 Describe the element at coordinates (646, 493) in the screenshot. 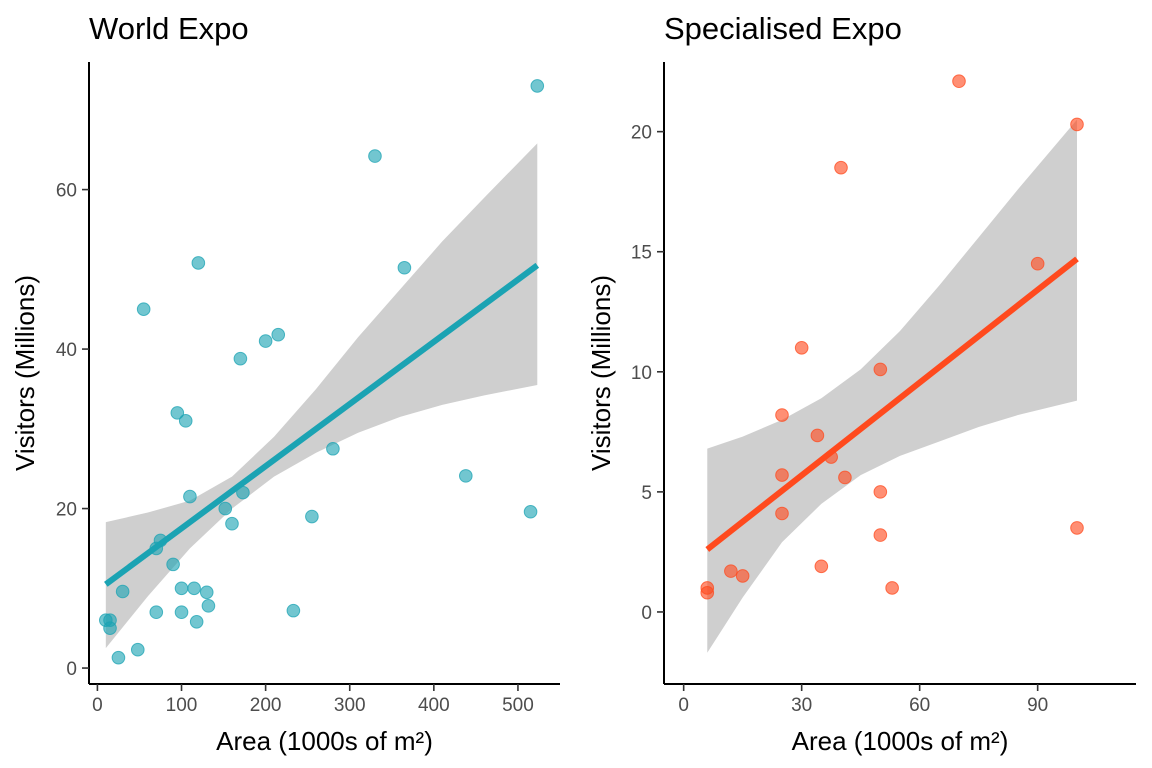

I see `y-tick-label: 5` at that location.